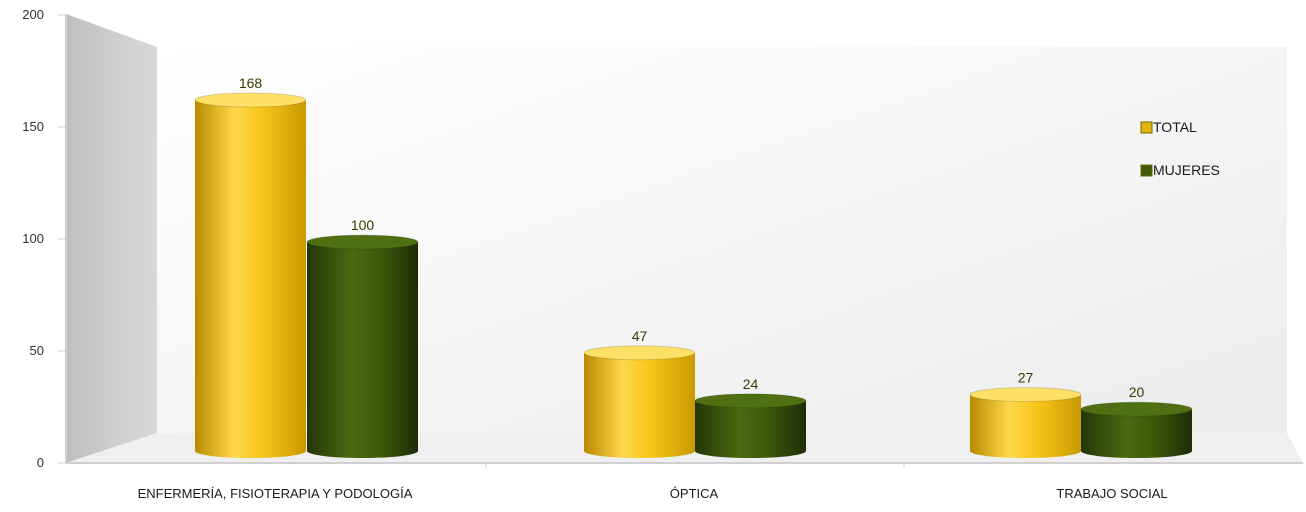 Image resolution: width=1306 pixels, height=512 pixels. I want to click on data-label: 24, so click(751, 384).